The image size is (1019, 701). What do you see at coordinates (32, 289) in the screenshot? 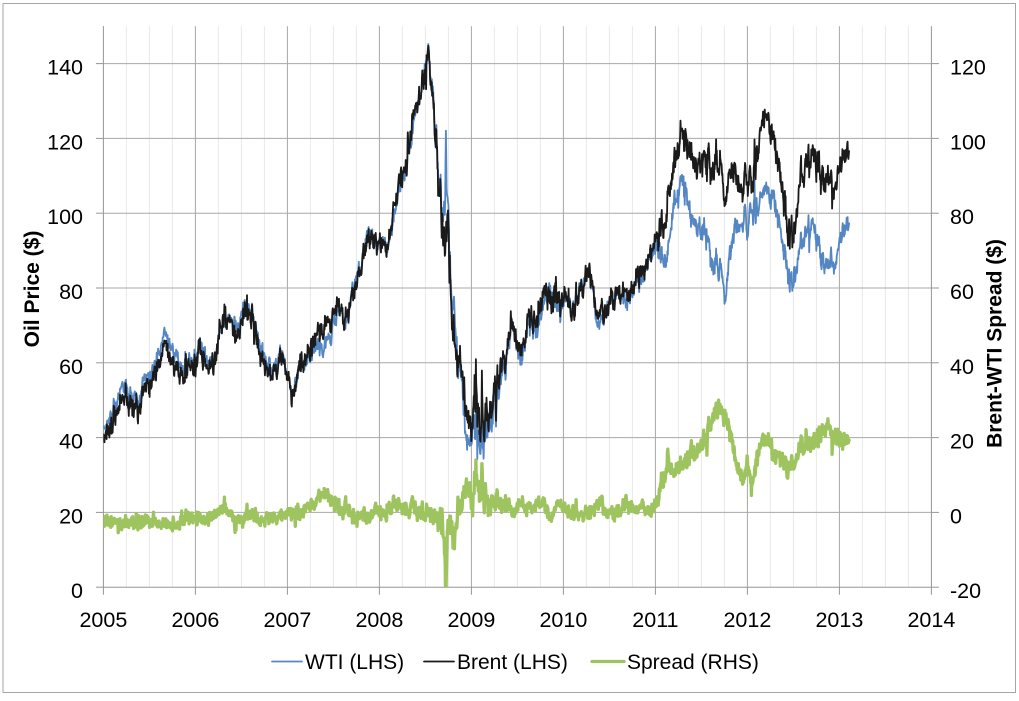
I see `svg-text: Oil Price ($)` at bounding box center [32, 289].